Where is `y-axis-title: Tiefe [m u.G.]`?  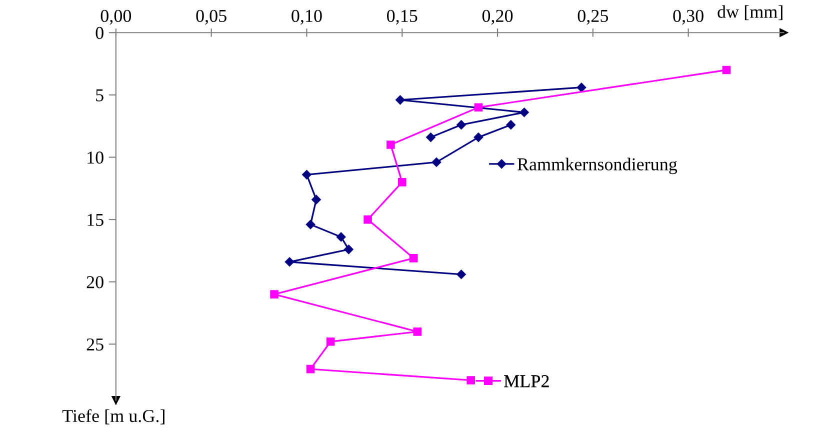
y-axis-title: Tiefe [m u.G.] is located at coordinates (113, 416).